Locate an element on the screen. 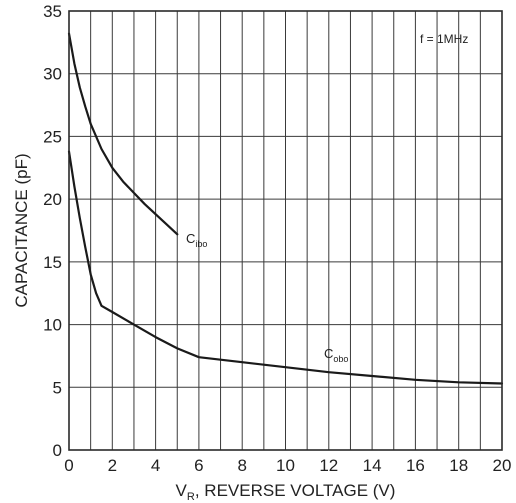 Image resolution: width=516 pixels, height=503 pixels. x-tick-label: 6 is located at coordinates (198, 465).